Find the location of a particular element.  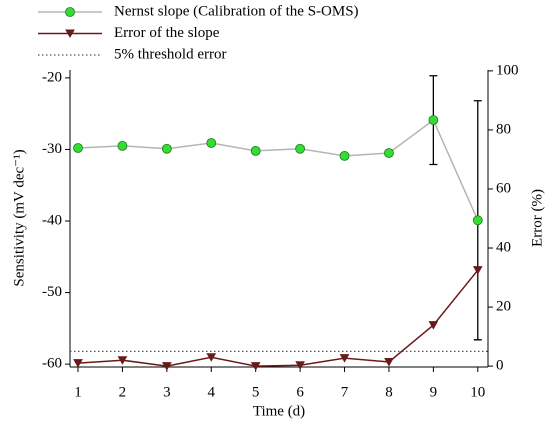

x-tick-label: 8 is located at coordinates (389, 392).